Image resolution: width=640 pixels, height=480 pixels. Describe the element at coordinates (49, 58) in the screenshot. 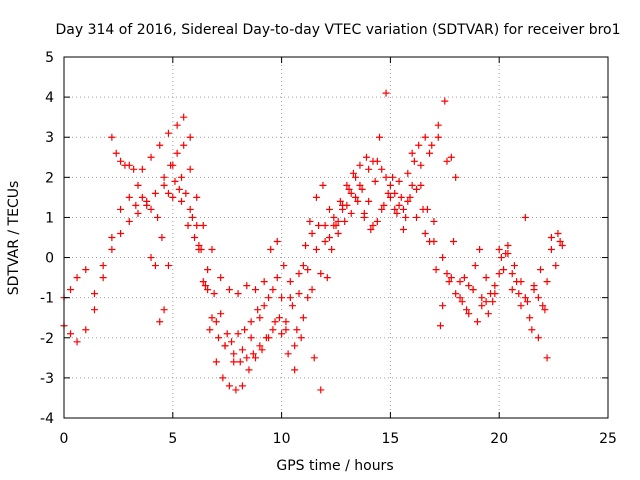

I see `y-tick-label: 5` at that location.